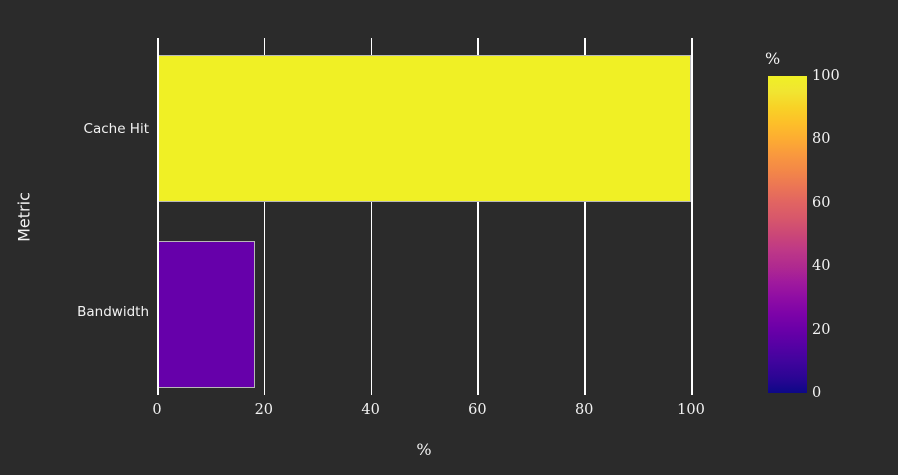 Image resolution: width=898 pixels, height=475 pixels. I want to click on colorbar-tick-100: 100, so click(826, 76).